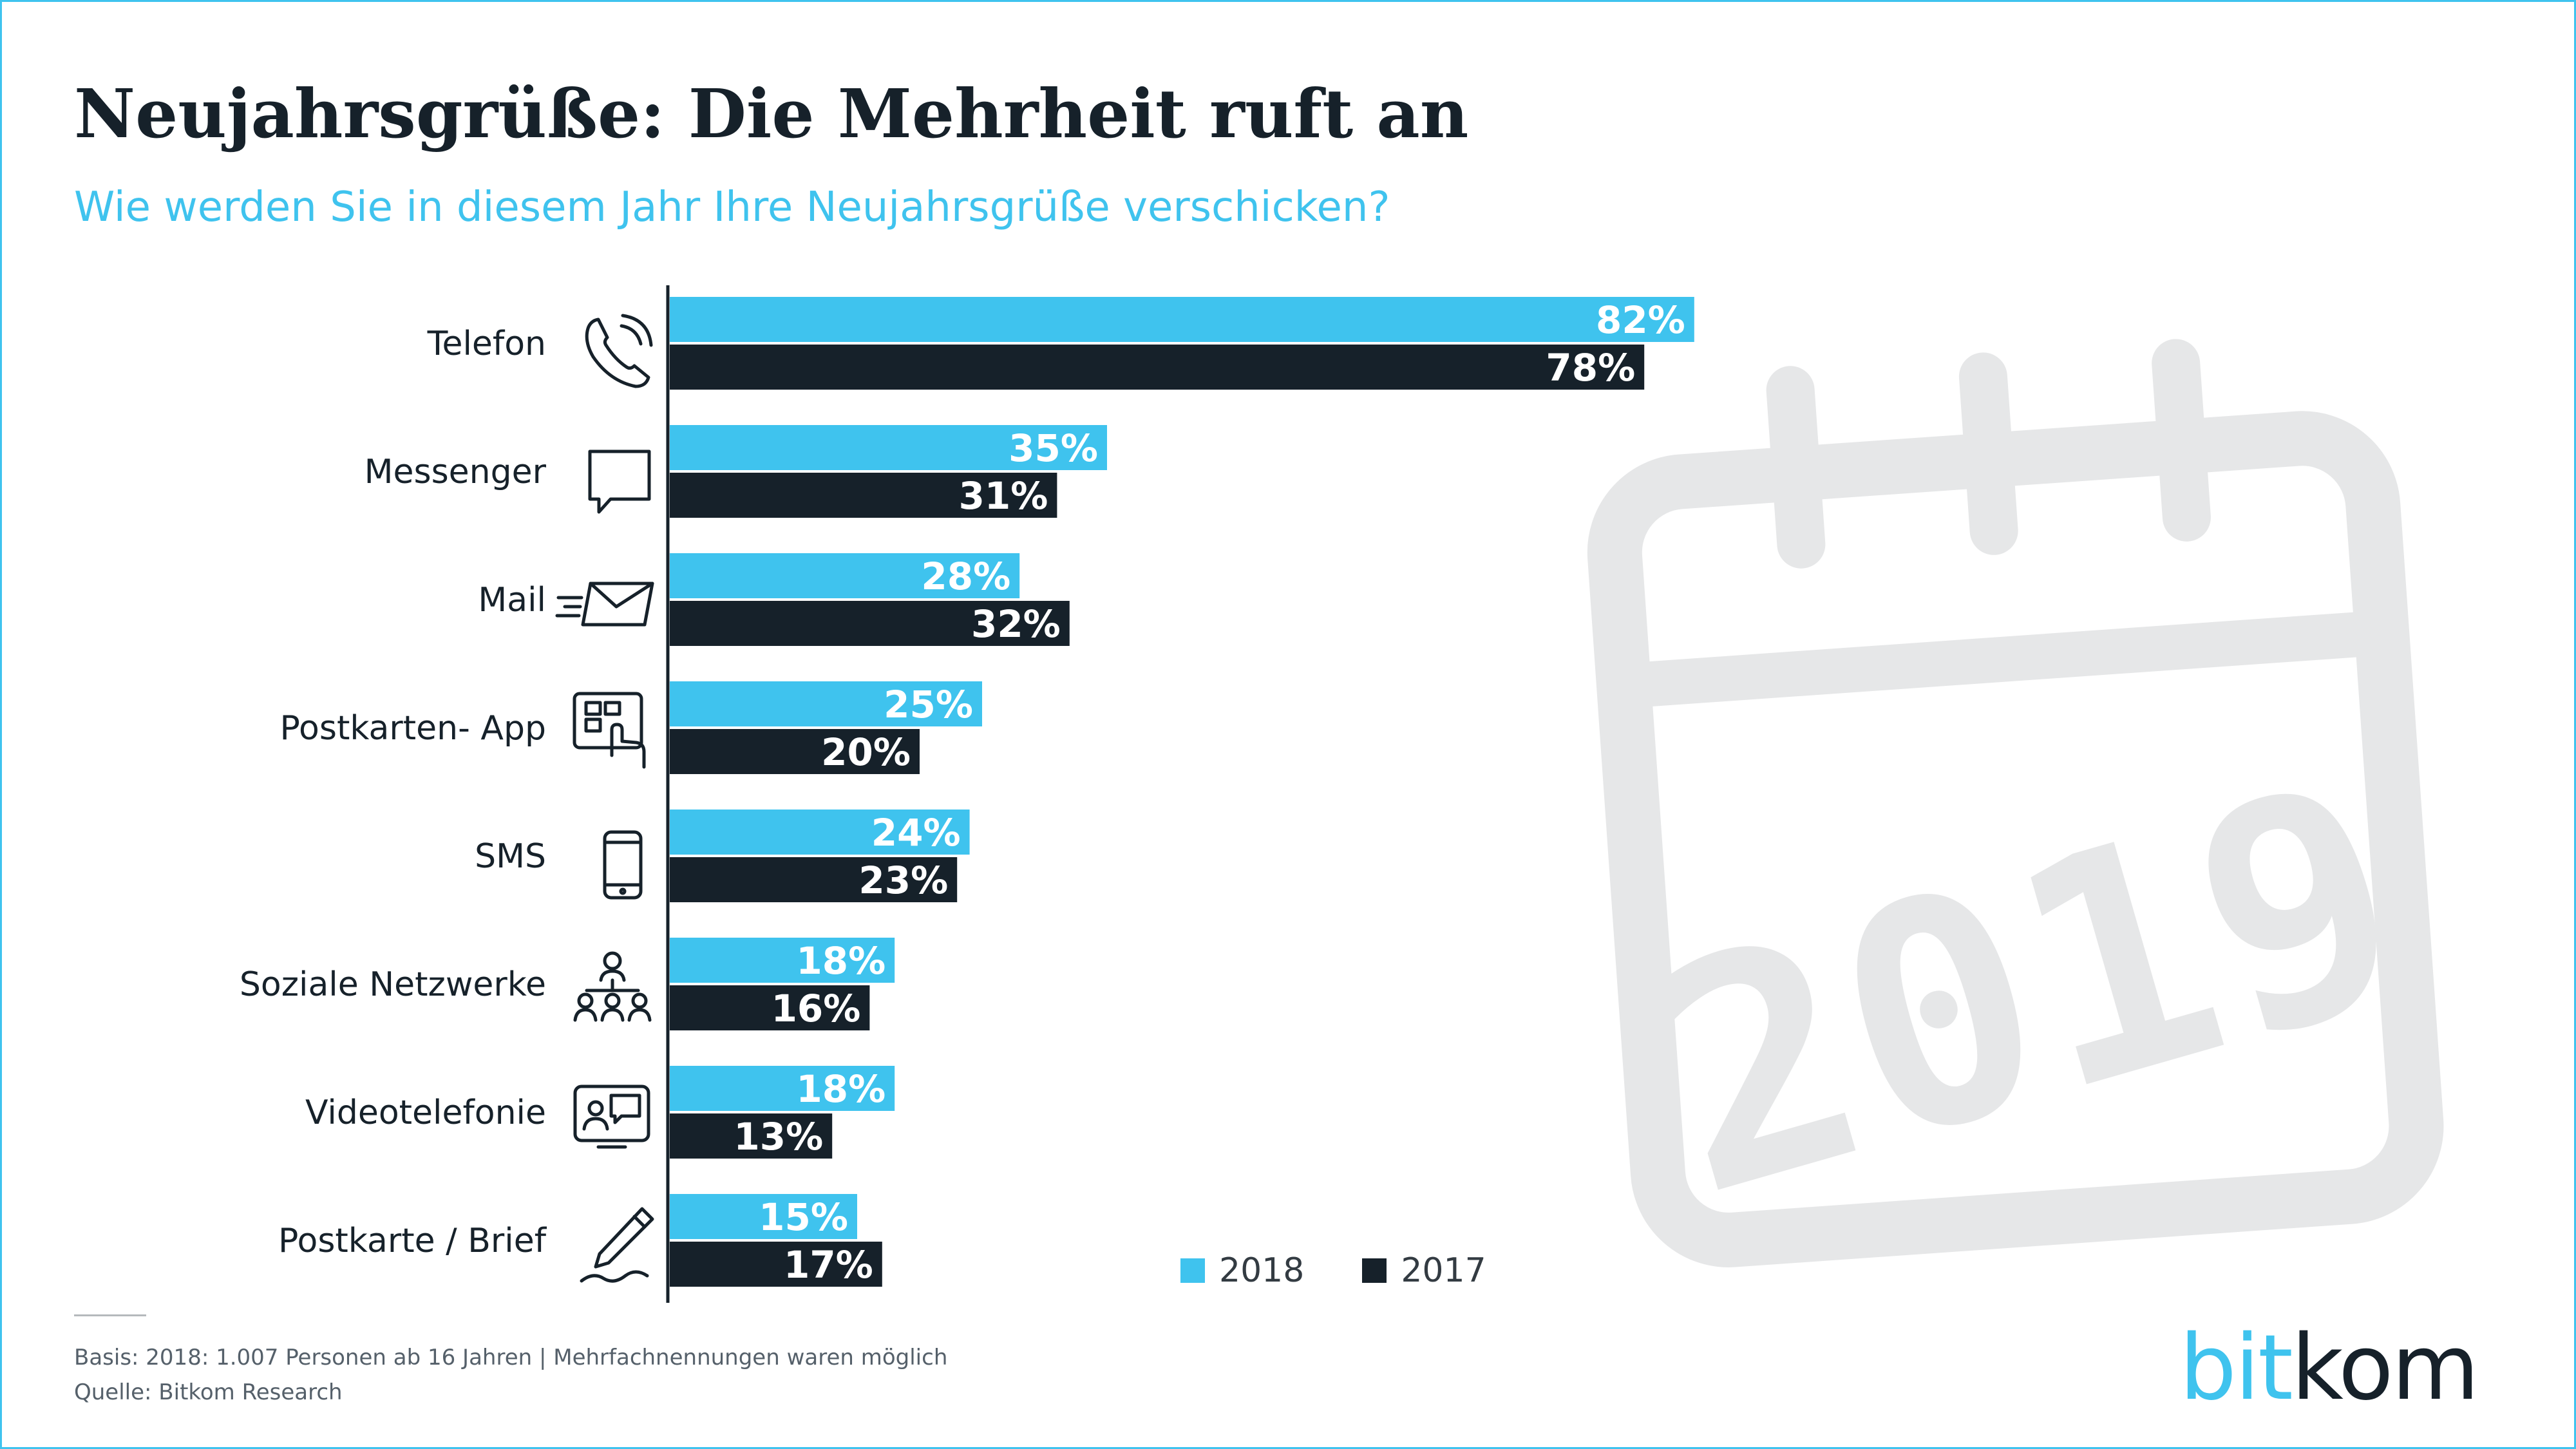  What do you see at coordinates (2385, 1368) in the screenshot?
I see `logo-part-kom: kom` at bounding box center [2385, 1368].